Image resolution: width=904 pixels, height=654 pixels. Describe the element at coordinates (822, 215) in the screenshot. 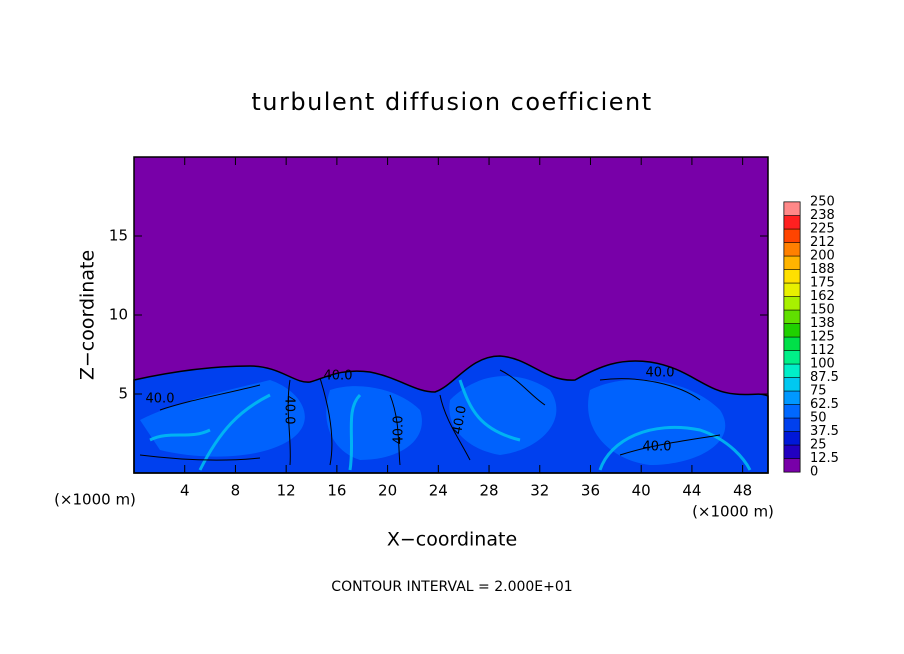

I see `colorbar-label: 238` at that location.